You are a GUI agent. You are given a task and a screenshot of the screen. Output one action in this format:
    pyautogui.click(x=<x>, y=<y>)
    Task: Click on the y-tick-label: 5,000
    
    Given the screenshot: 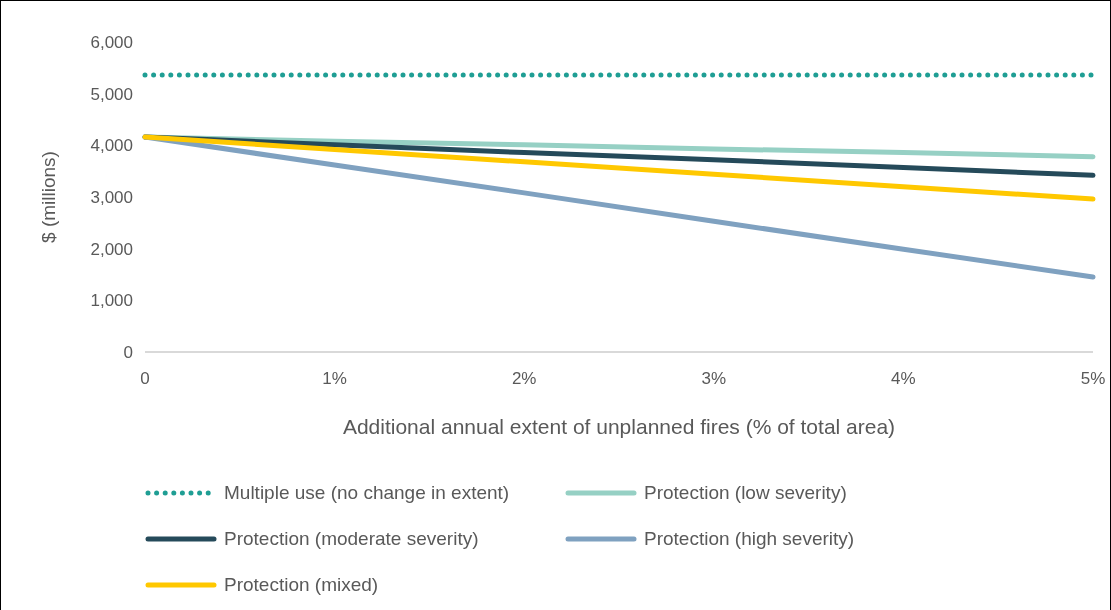 What is the action you would take?
    pyautogui.click(x=111, y=94)
    